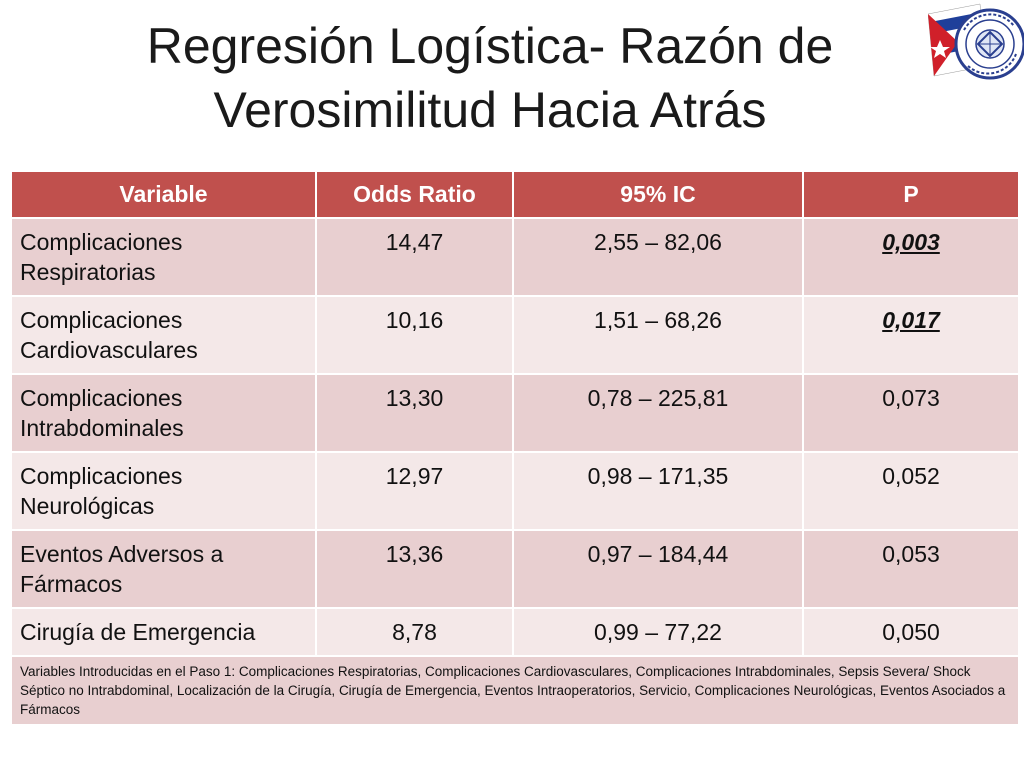 The height and width of the screenshot is (768, 1024). I want to click on cell-p-significant: 0,003, so click(911, 257).